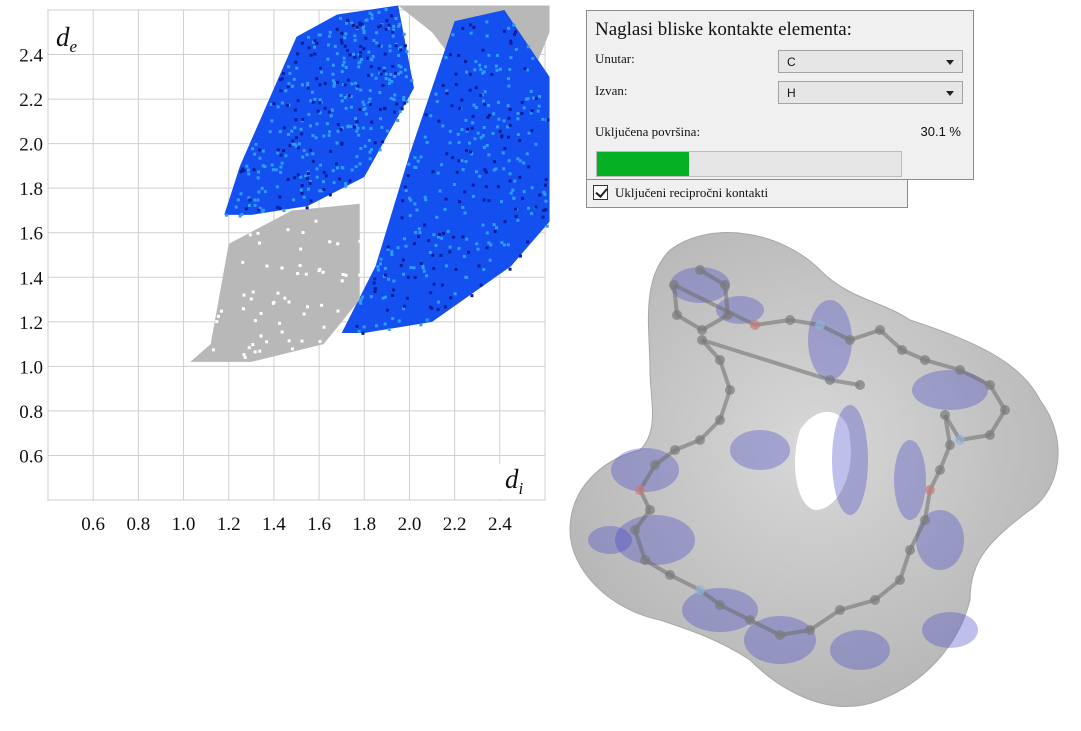 This screenshot has width=1081, height=731. What do you see at coordinates (31, 56) in the screenshot?
I see `y-tick-label: 2.4` at bounding box center [31, 56].